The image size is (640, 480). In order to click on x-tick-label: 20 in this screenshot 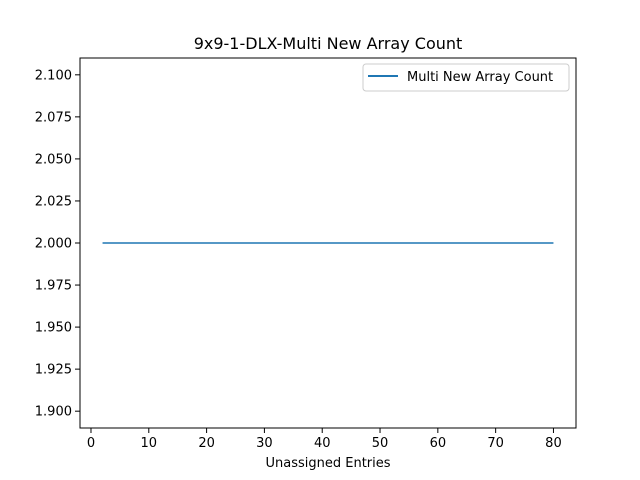, I will do `click(206, 443)`.